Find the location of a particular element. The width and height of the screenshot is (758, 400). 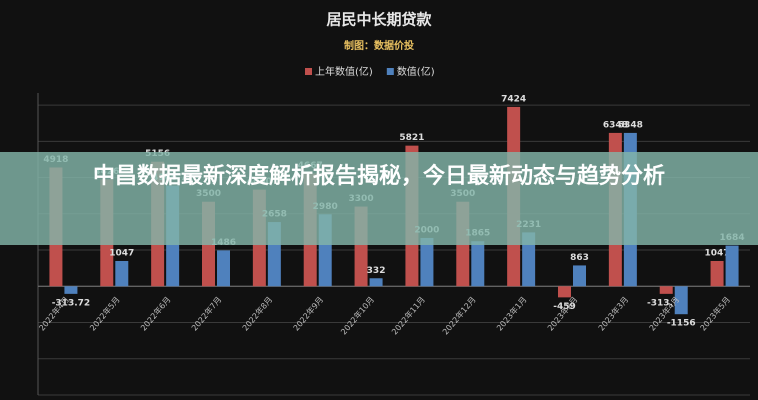

chart-subtitle: 制图：数据价投 is located at coordinates (379, 45).